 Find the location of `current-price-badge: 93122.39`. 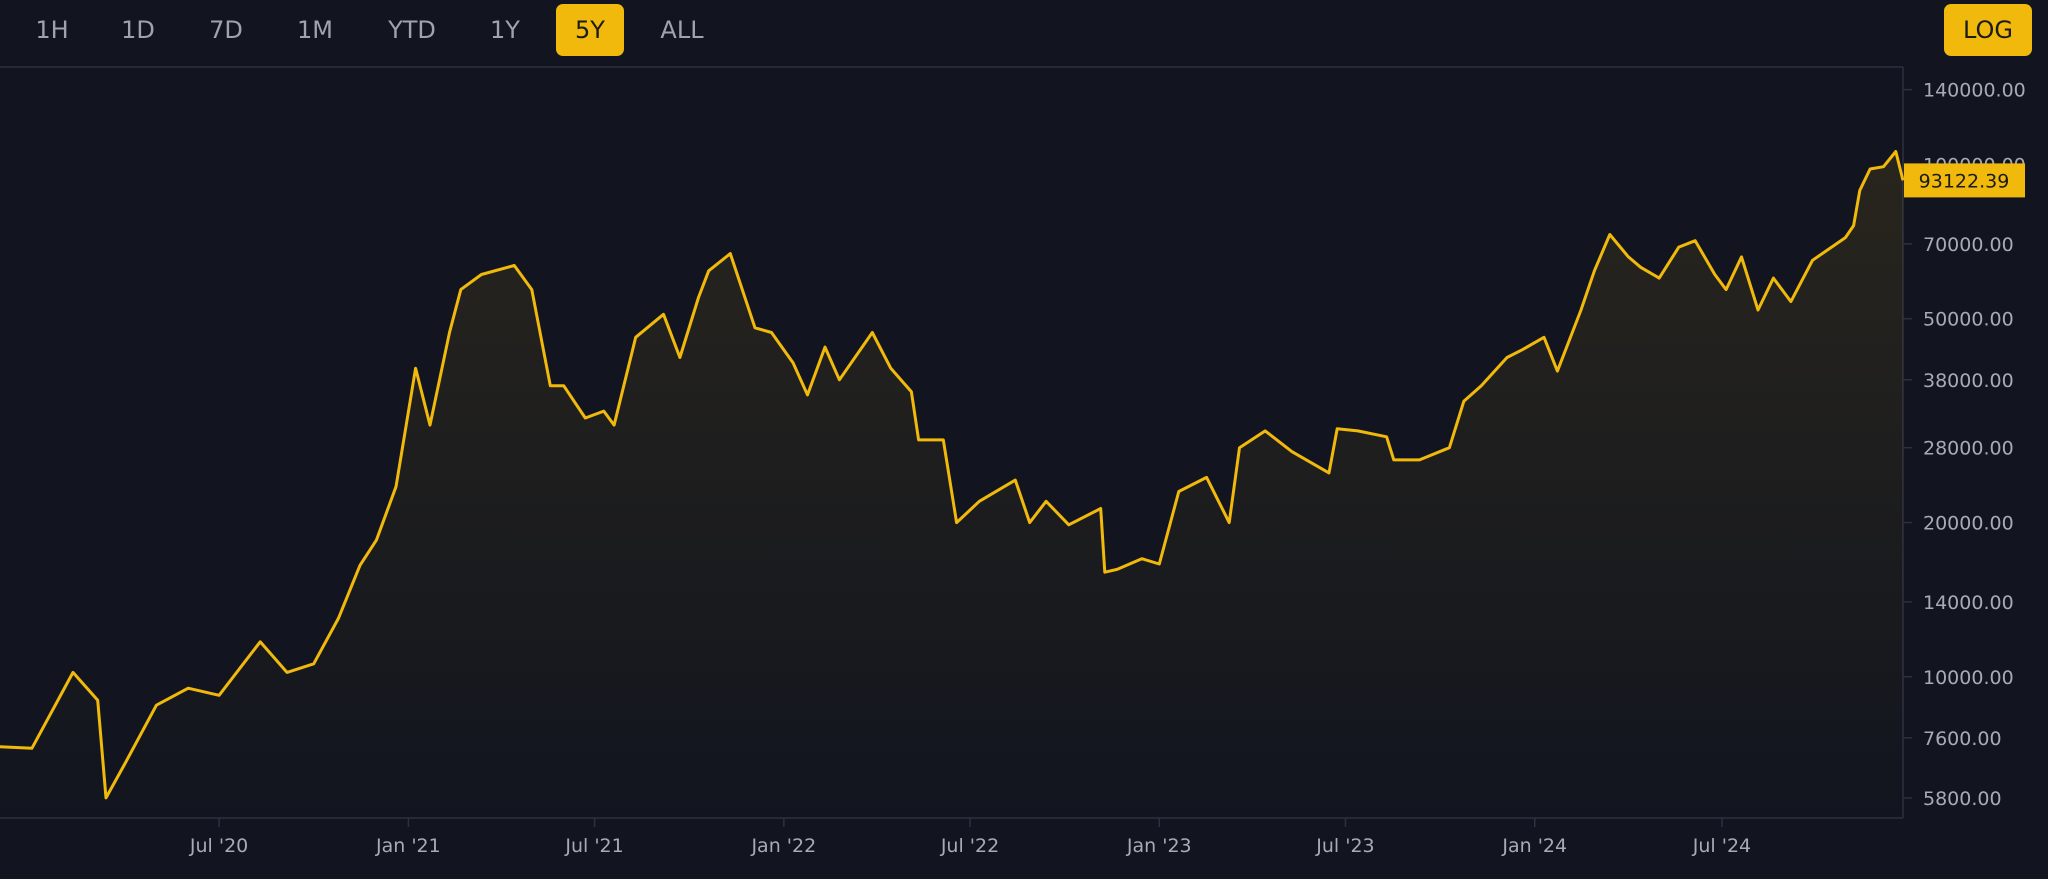

current-price-badge: 93122.39 is located at coordinates (1964, 180).